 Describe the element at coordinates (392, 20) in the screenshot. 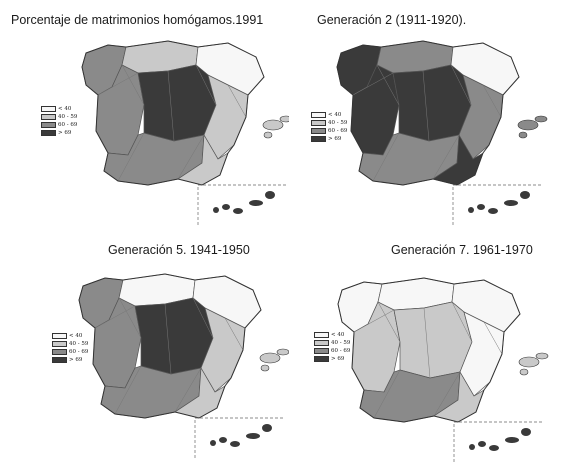

I see `panel-title: Generación 2 (1911-1920).` at that location.